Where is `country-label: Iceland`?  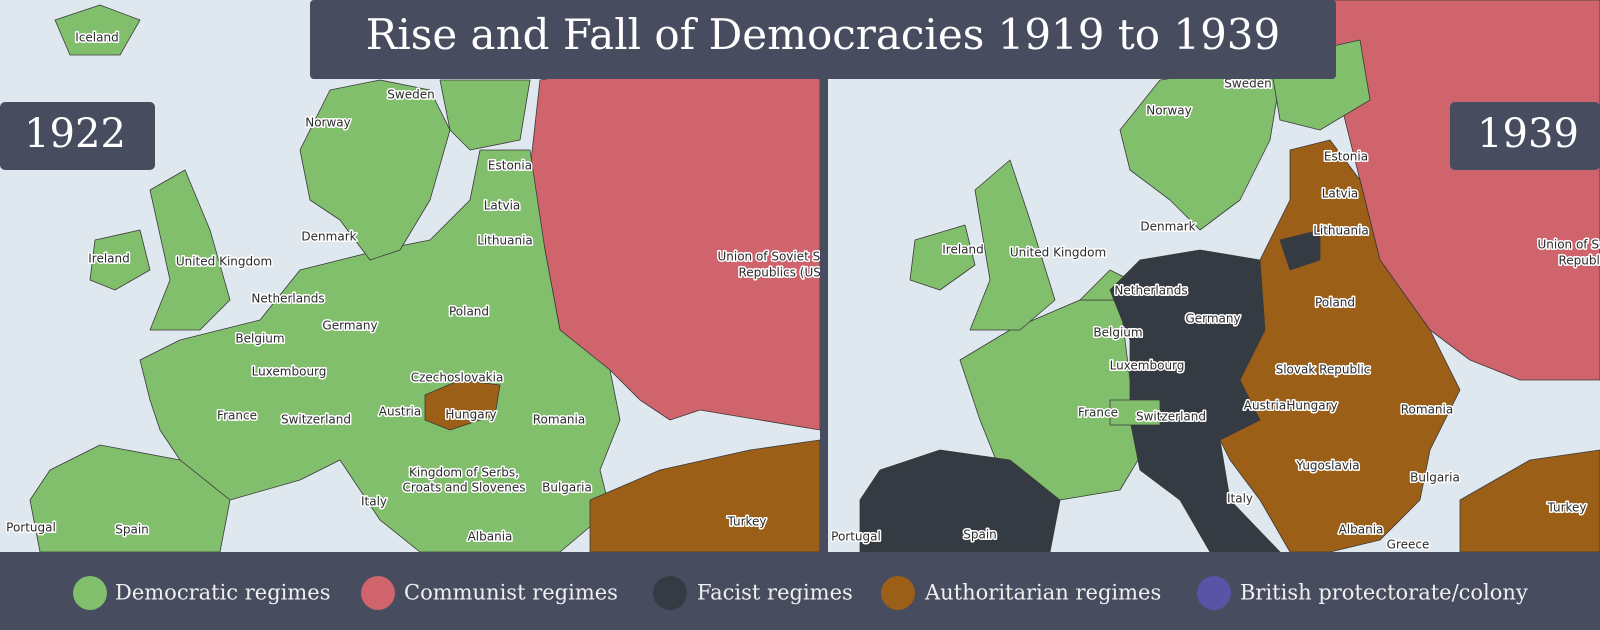
country-label: Iceland is located at coordinates (96, 38).